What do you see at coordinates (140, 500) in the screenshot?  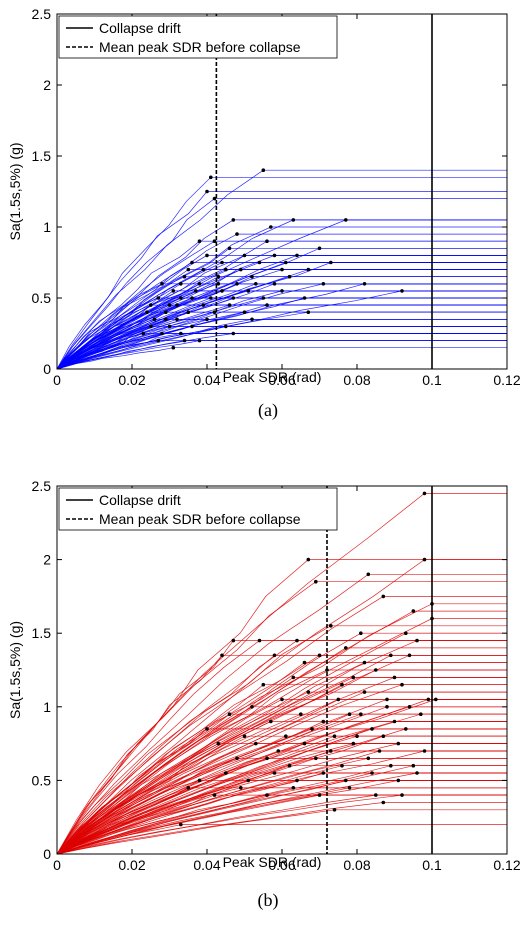 I see `legend-label: Collapse drift` at bounding box center [140, 500].